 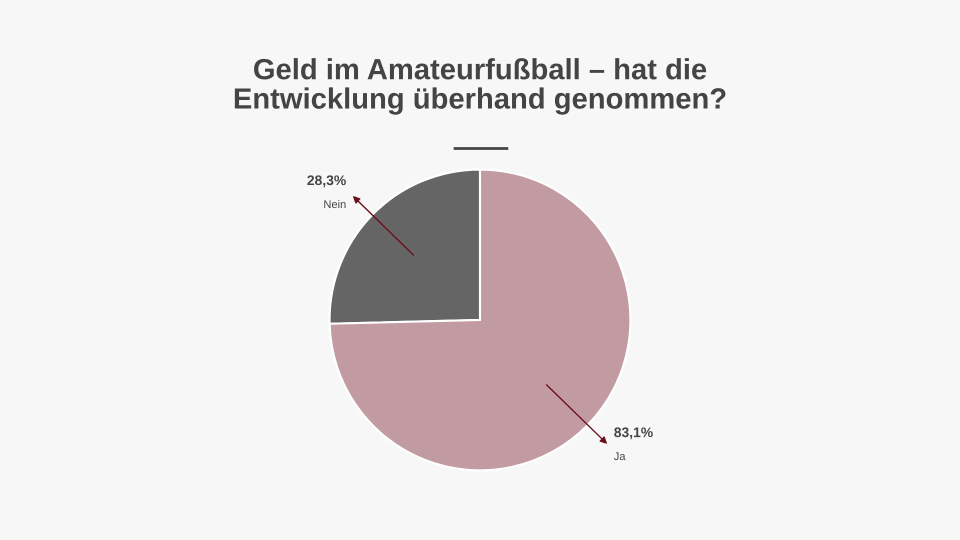 I want to click on data-label: 28,3%, so click(x=326, y=181).